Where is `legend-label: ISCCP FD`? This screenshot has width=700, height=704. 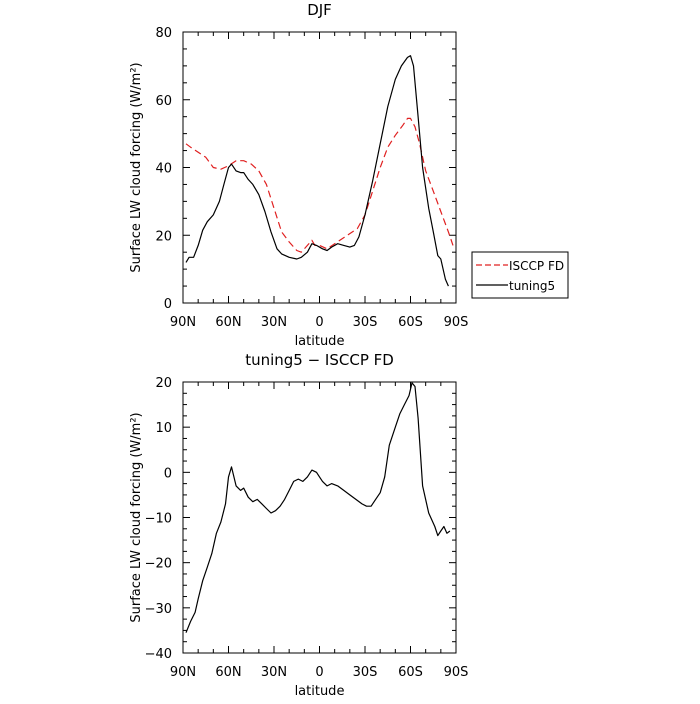 legend-label: ISCCP FD is located at coordinates (536, 266).